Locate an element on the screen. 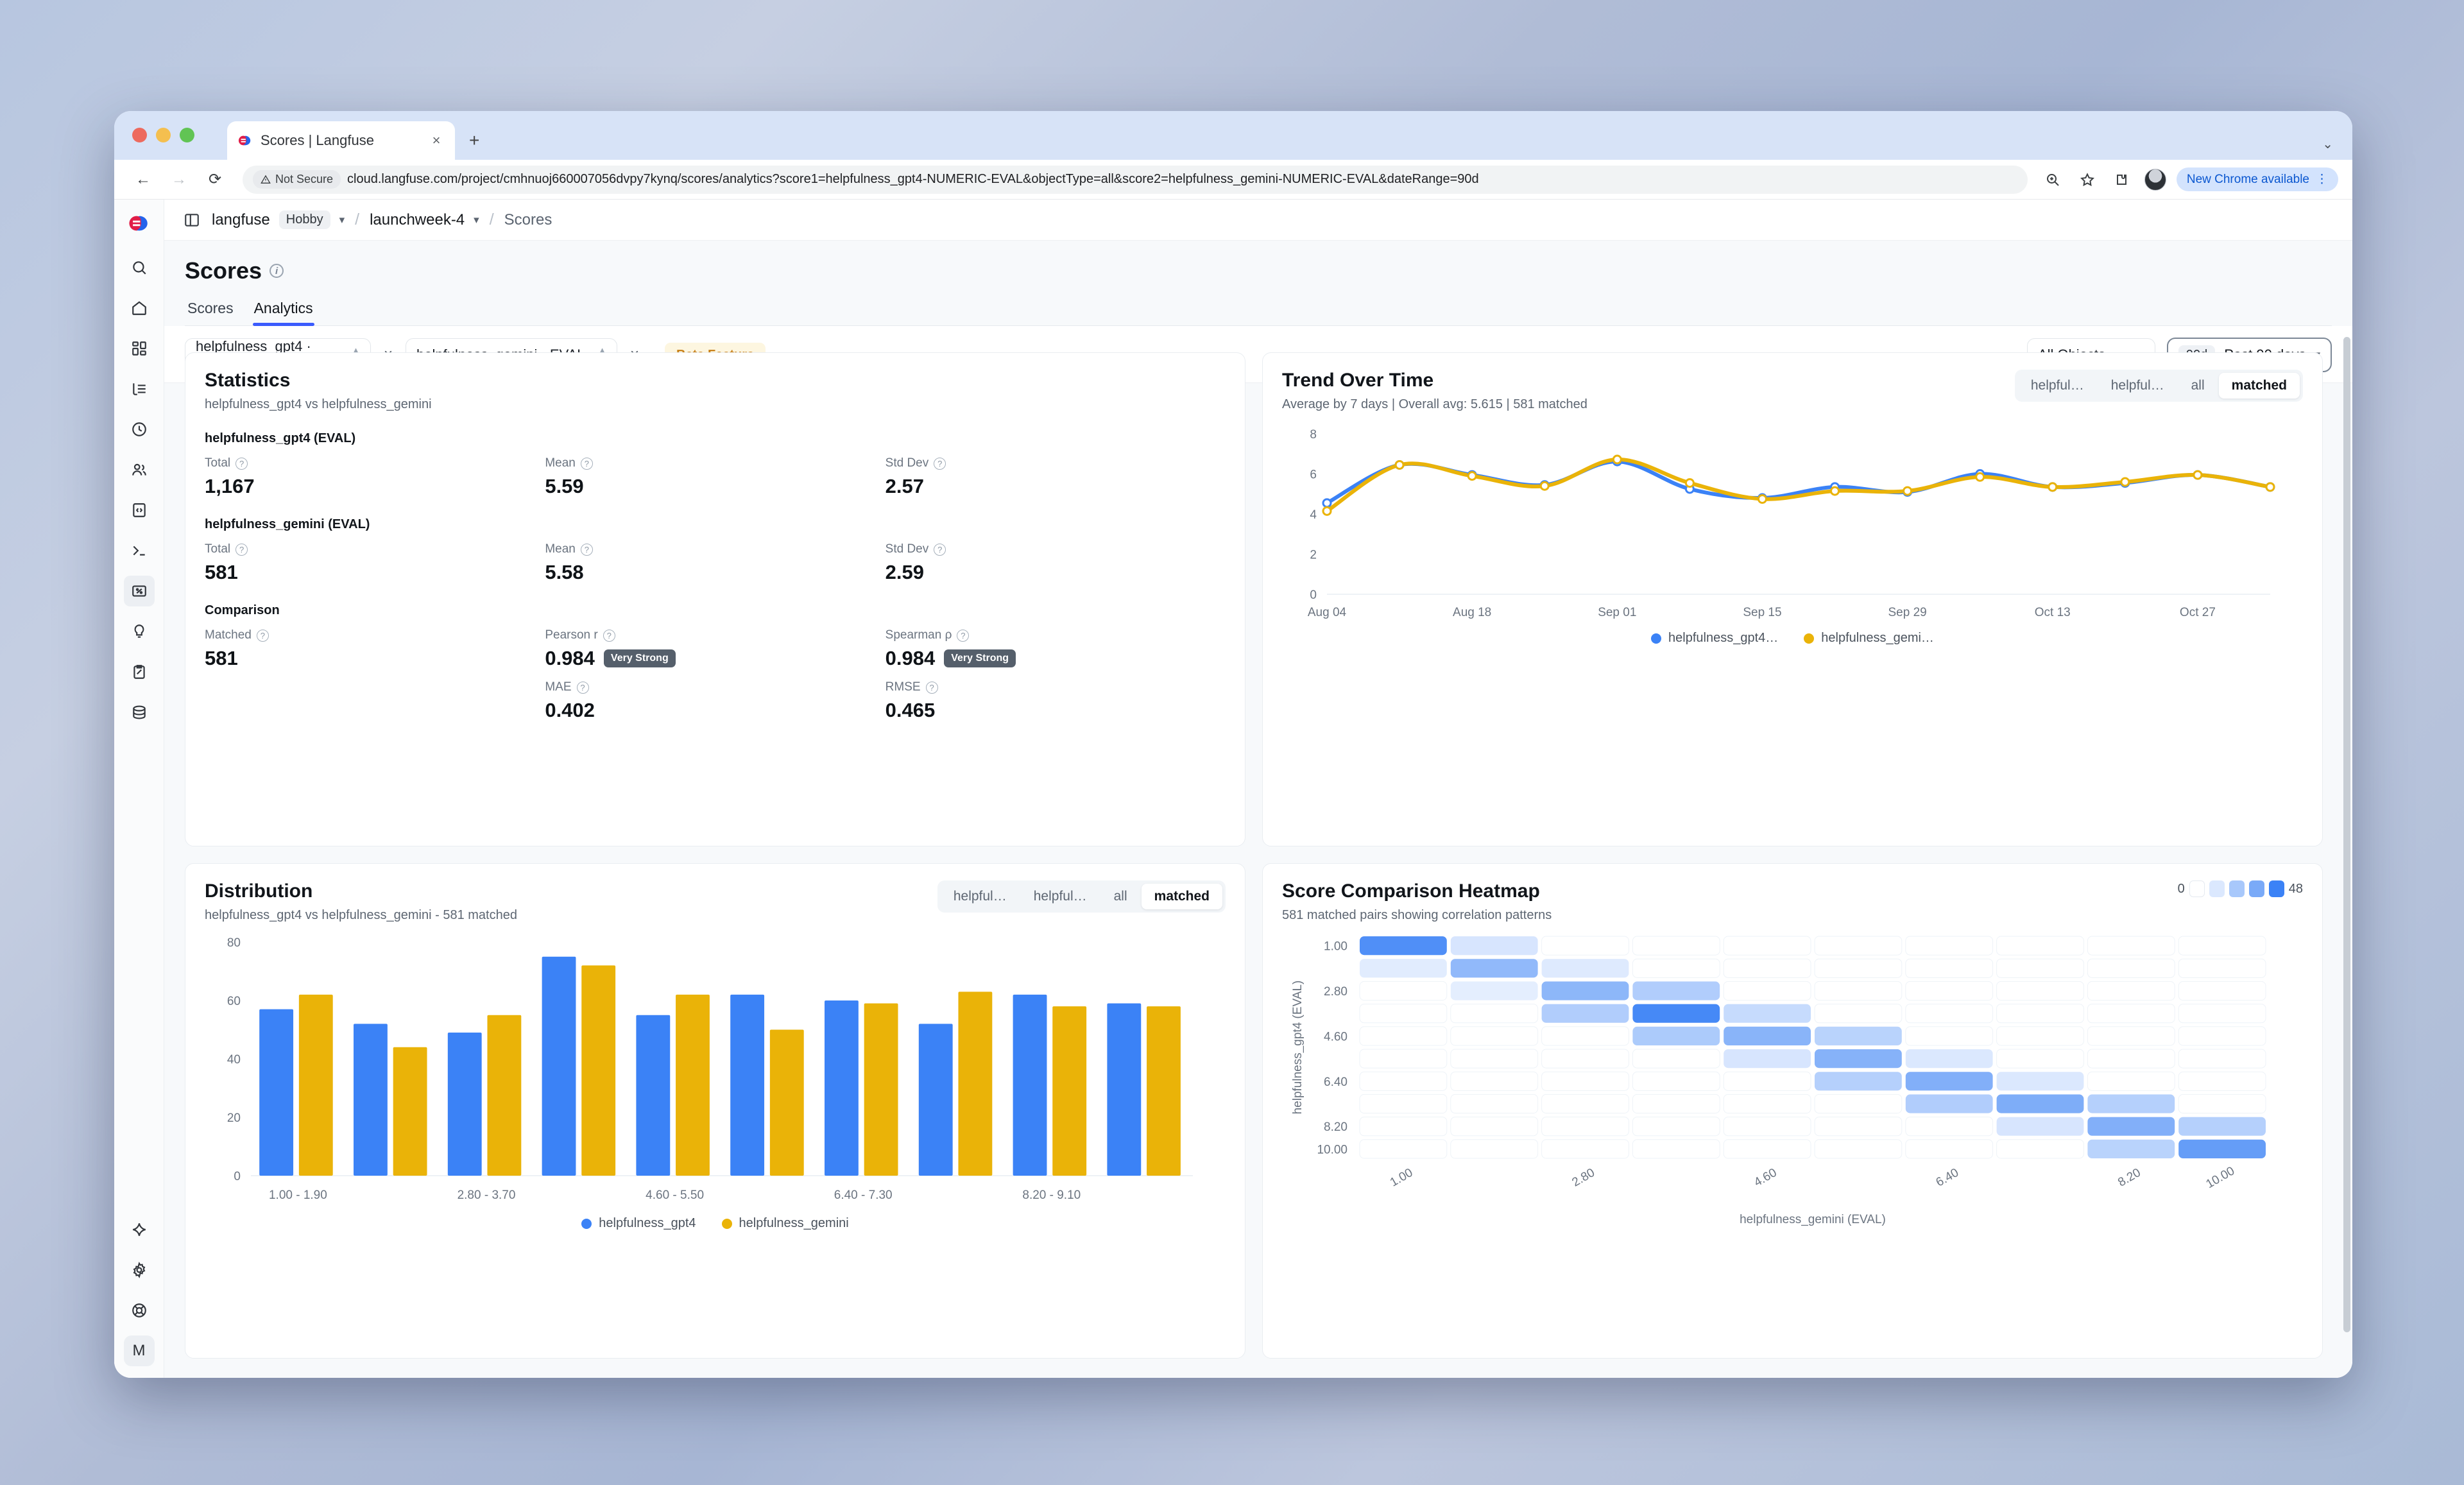 Image resolution: width=2464 pixels, height=1485 pixels. stat-stddev-gemini: Std Dev? 2.59 is located at coordinates (1056, 563).